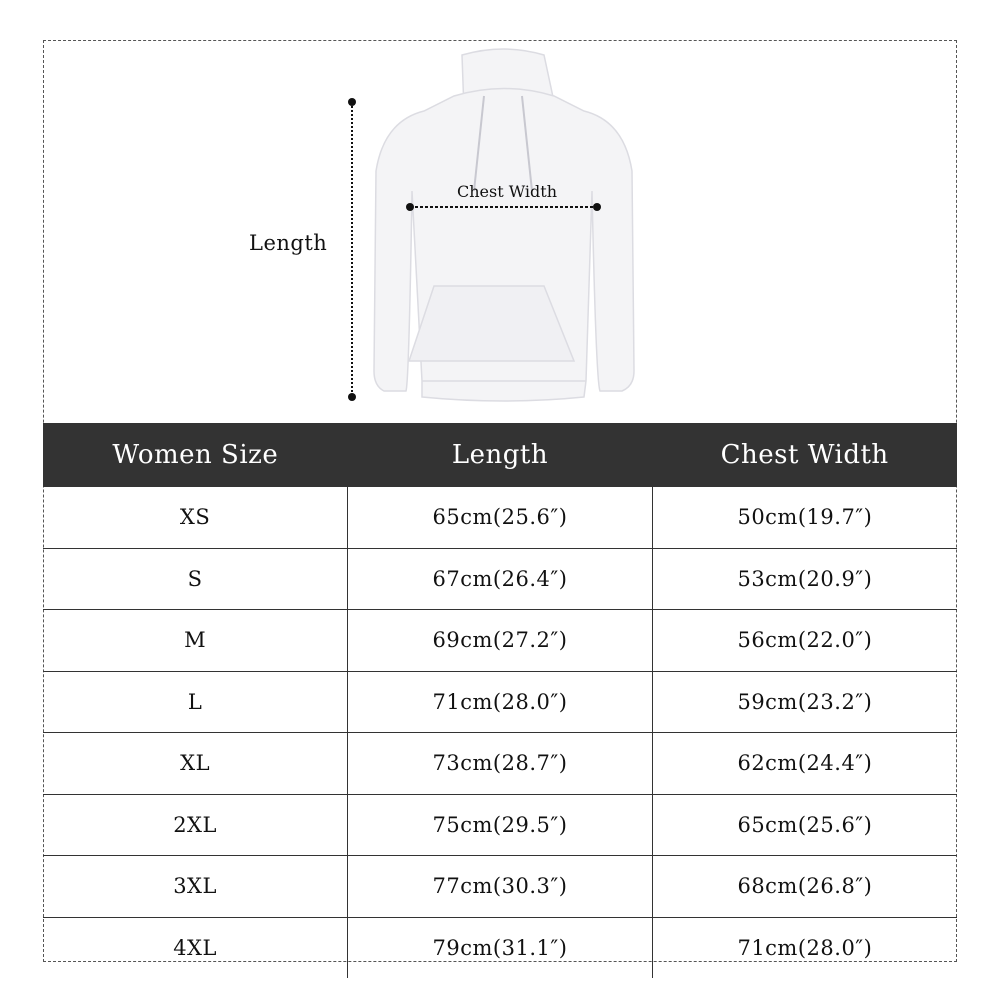 This screenshot has width=1000, height=1000. What do you see at coordinates (196, 517) in the screenshot?
I see `size-cell: XS` at bounding box center [196, 517].